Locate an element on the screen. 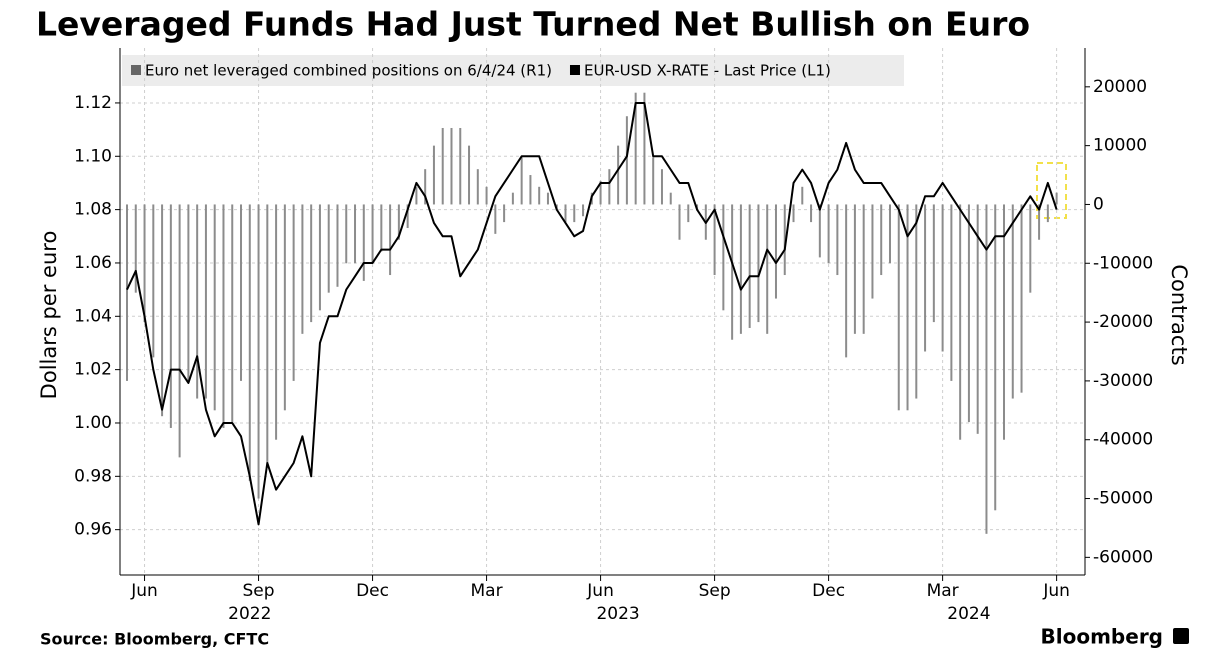 The width and height of the screenshot is (1228, 660). y2-tick-label: -50000 is located at coordinates (1123, 499).